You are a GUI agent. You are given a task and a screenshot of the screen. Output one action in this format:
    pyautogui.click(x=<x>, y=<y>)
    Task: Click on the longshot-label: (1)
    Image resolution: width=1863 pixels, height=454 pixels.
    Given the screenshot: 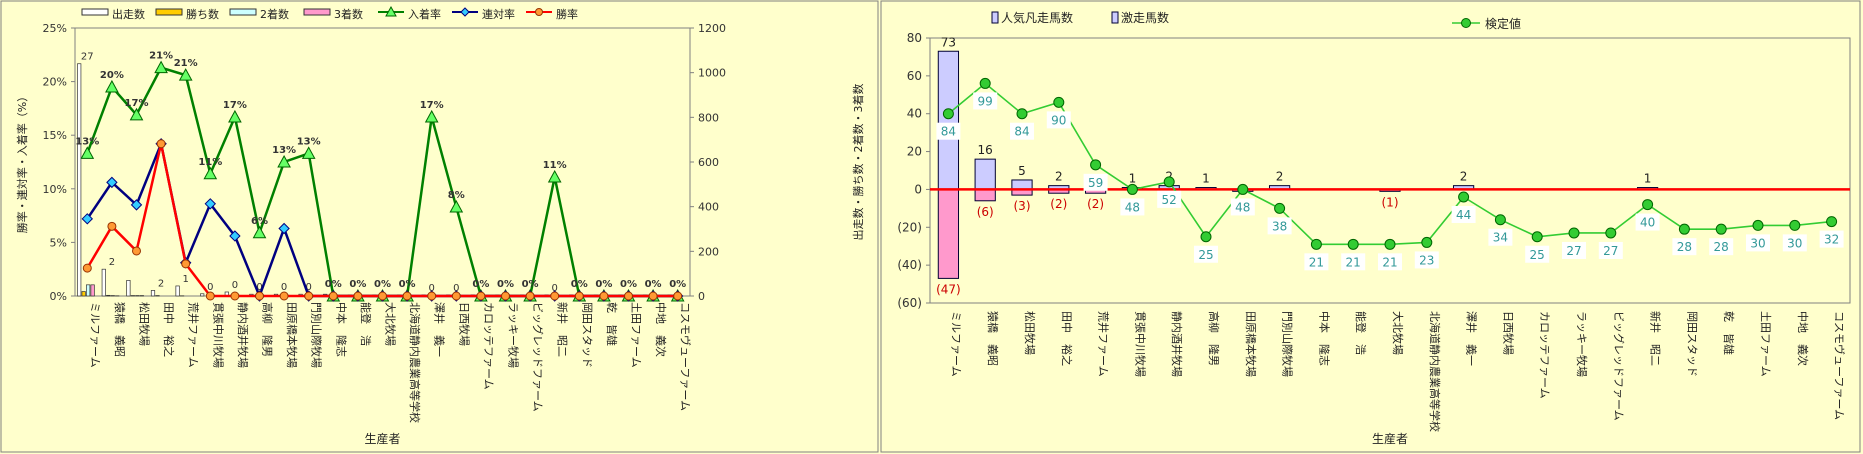 What is the action you would take?
    pyautogui.click(x=1390, y=202)
    